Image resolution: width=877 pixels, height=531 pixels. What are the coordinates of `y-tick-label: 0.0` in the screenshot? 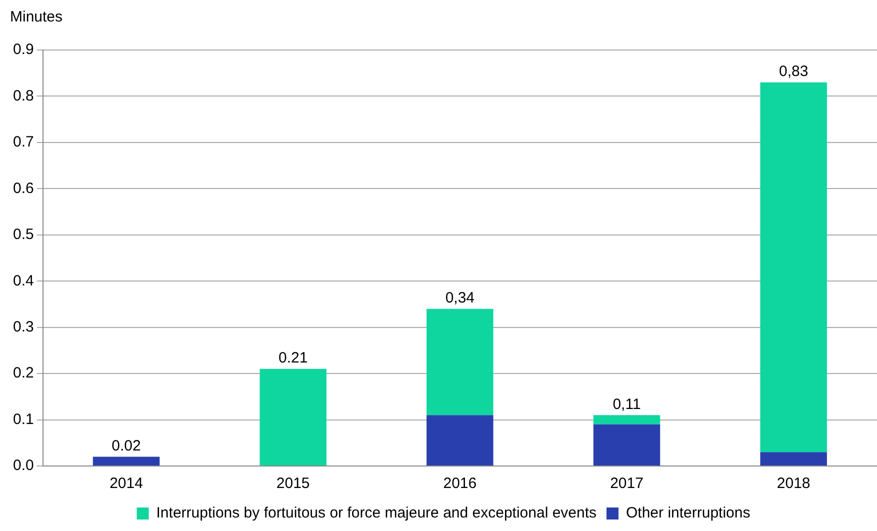 It's located at (23, 465).